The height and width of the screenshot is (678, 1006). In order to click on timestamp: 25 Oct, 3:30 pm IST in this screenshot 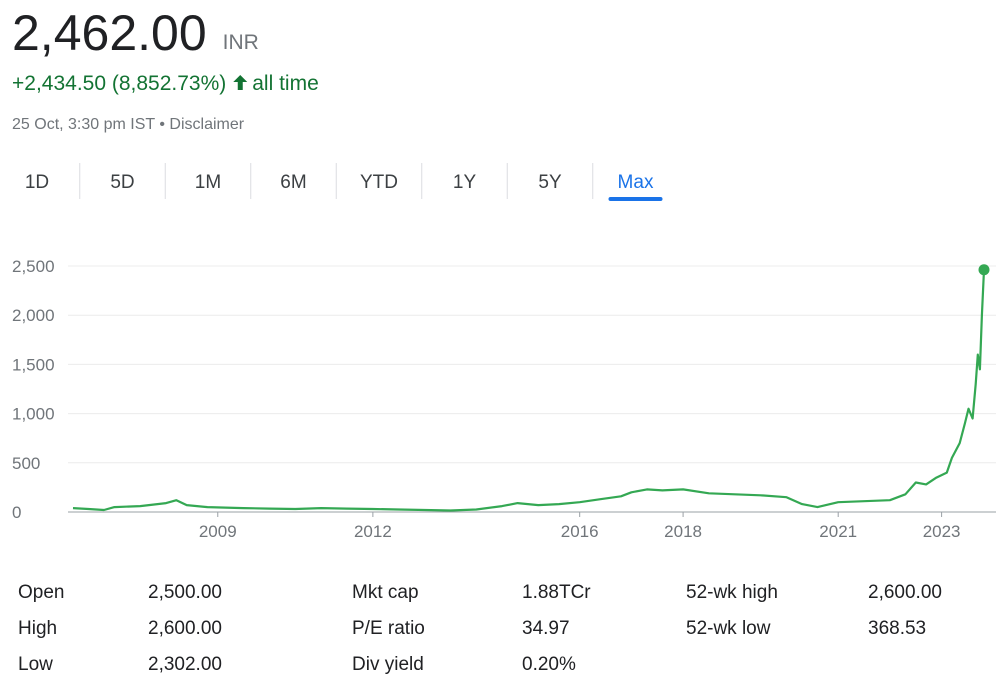, I will do `click(83, 124)`.